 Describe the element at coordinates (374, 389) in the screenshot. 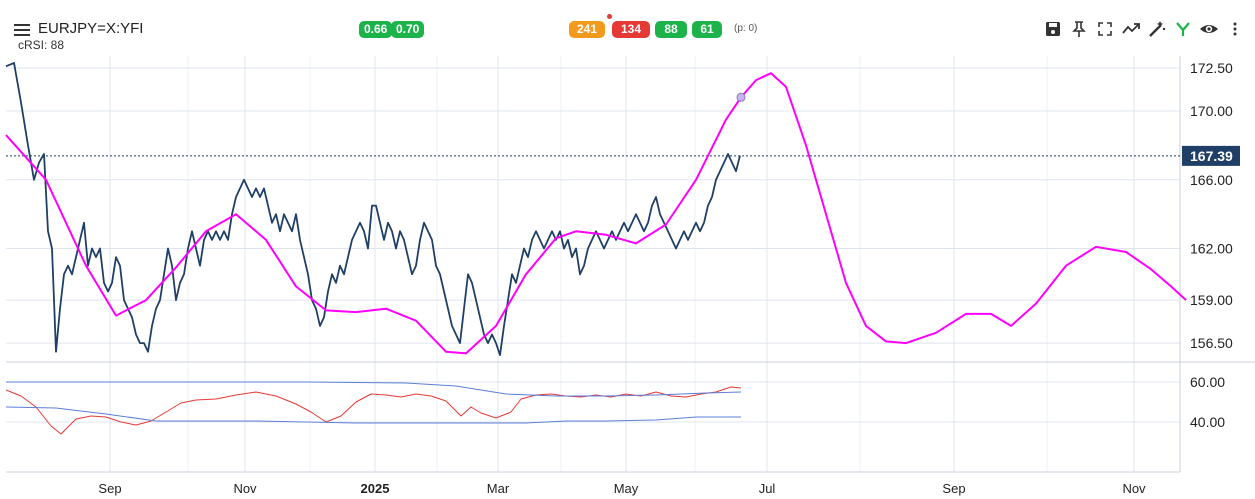

I see `crsi-upper-band` at that location.